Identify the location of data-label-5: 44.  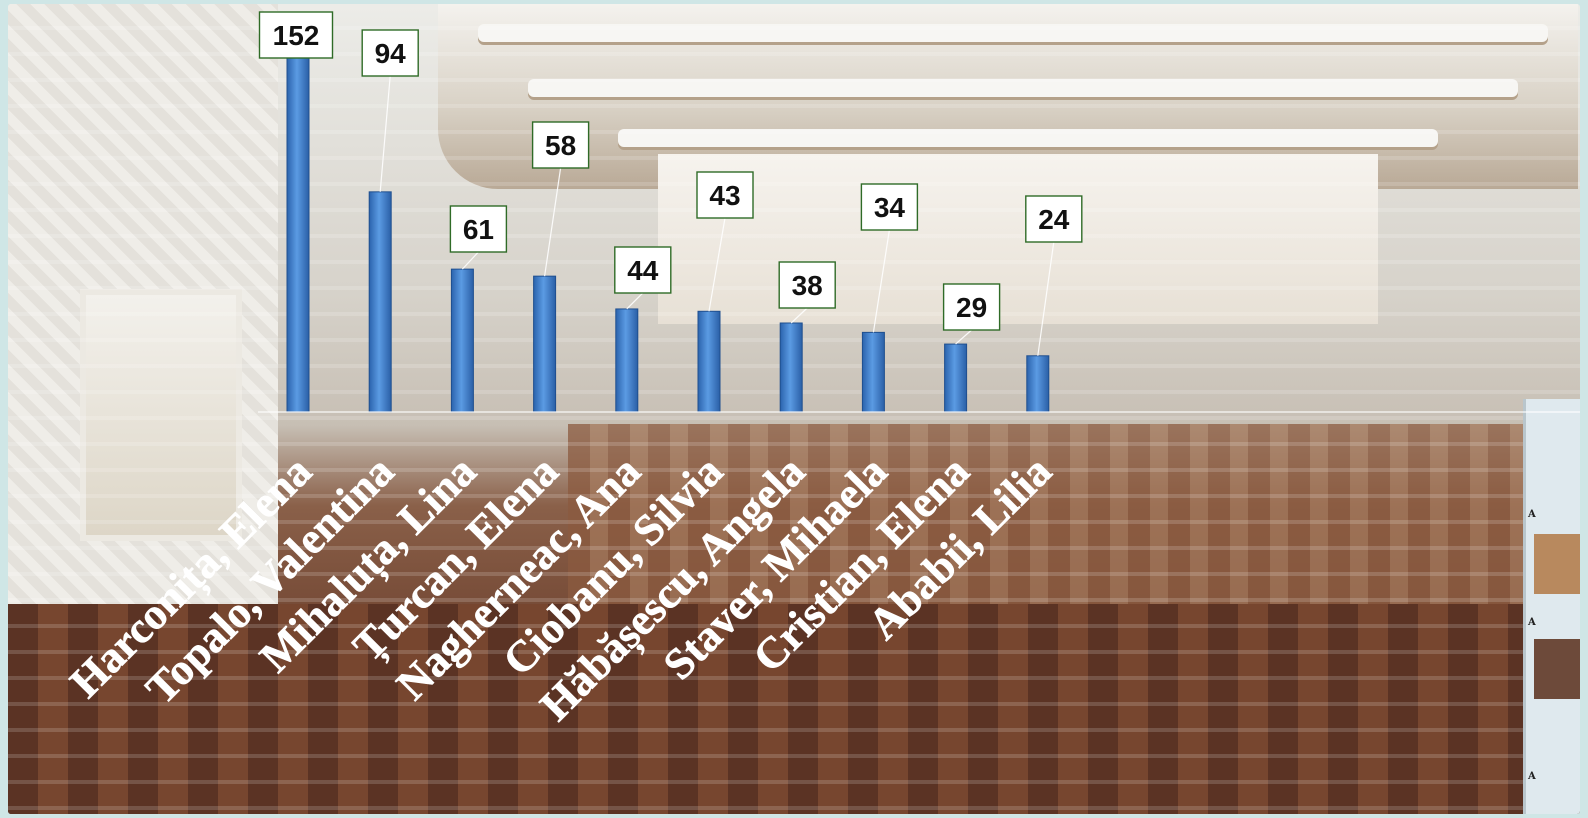
(643, 270).